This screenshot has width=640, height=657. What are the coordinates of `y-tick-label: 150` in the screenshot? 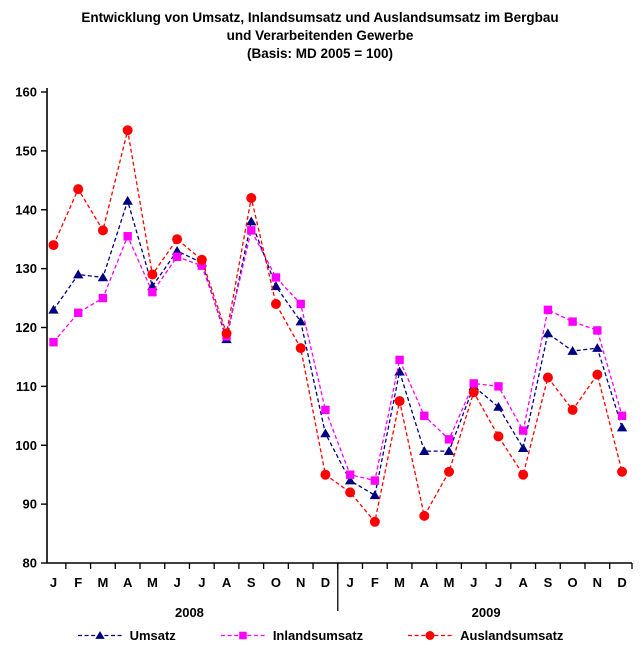 It's located at (26, 150).